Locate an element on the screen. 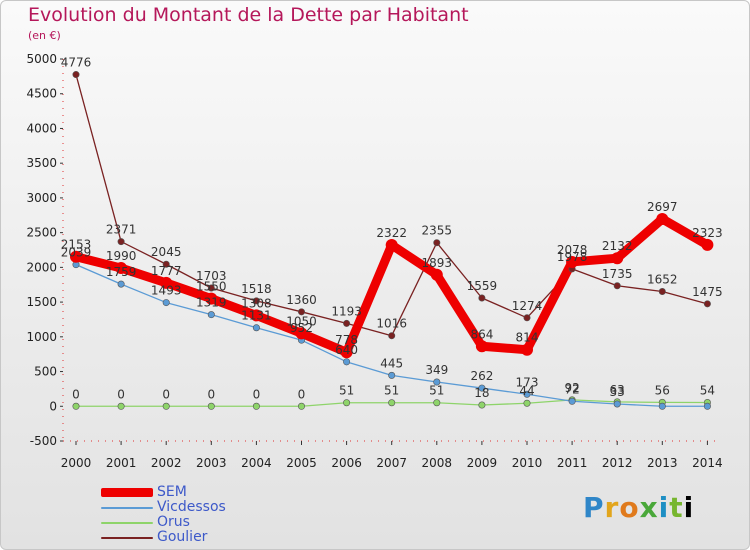  data-label-goulier: 1274 is located at coordinates (527, 306).